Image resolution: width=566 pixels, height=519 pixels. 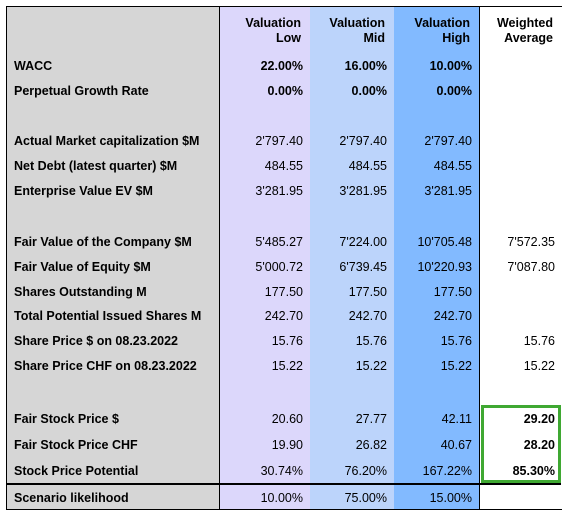 I want to click on row-label: Scenario likelihood, so click(x=71, y=498).